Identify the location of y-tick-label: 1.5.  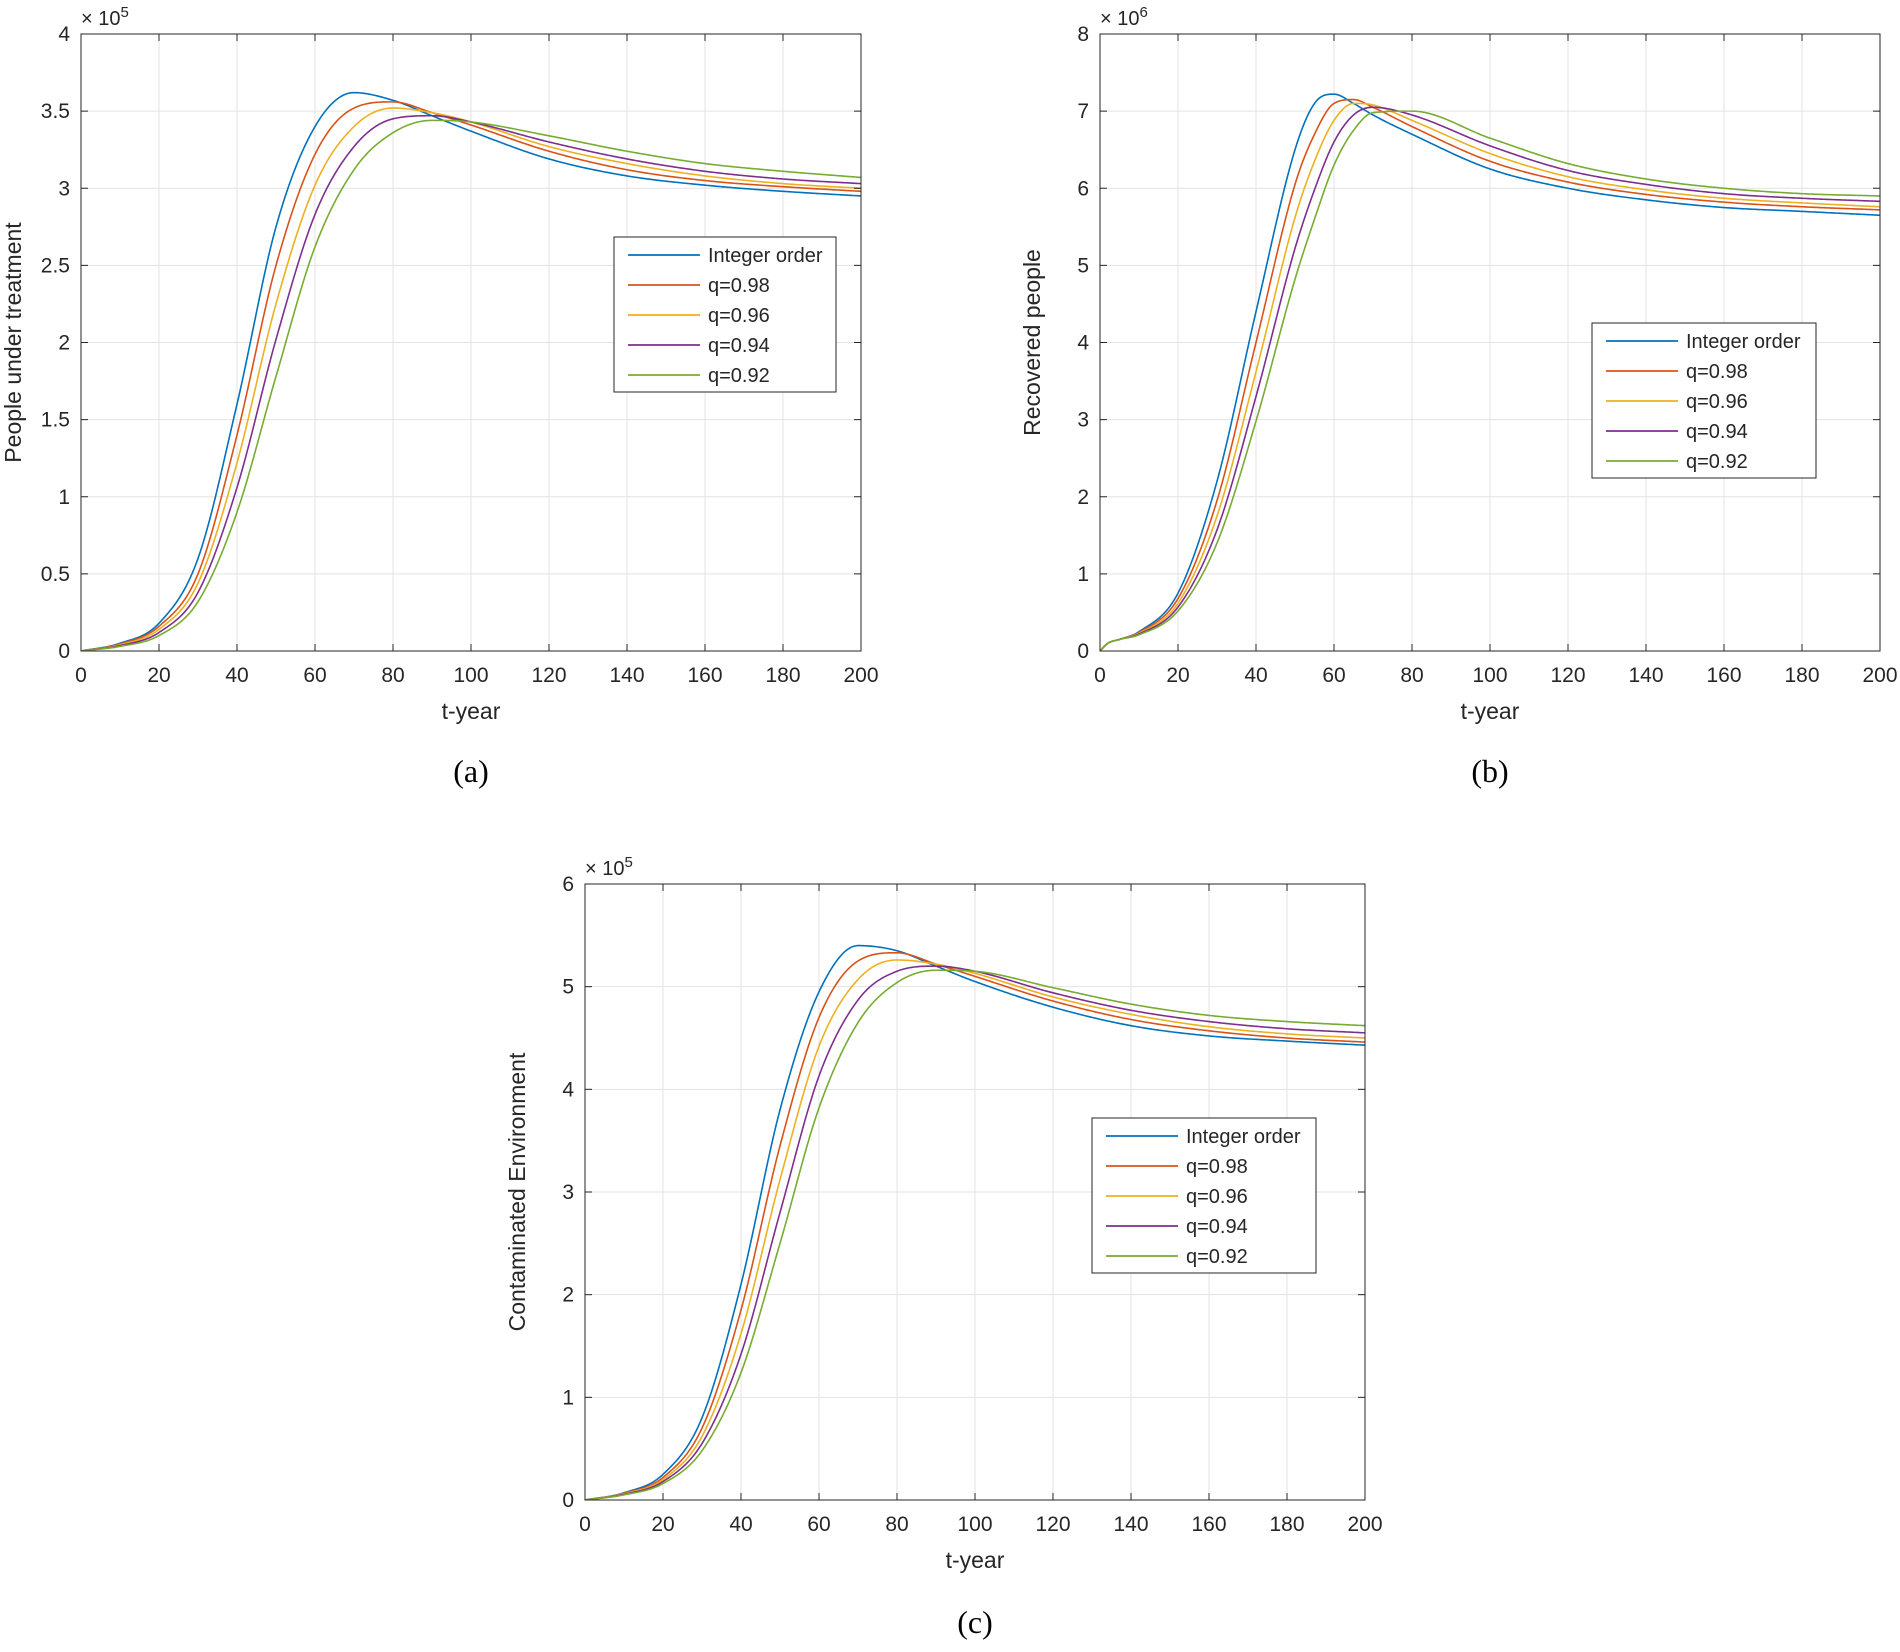
(55, 420).